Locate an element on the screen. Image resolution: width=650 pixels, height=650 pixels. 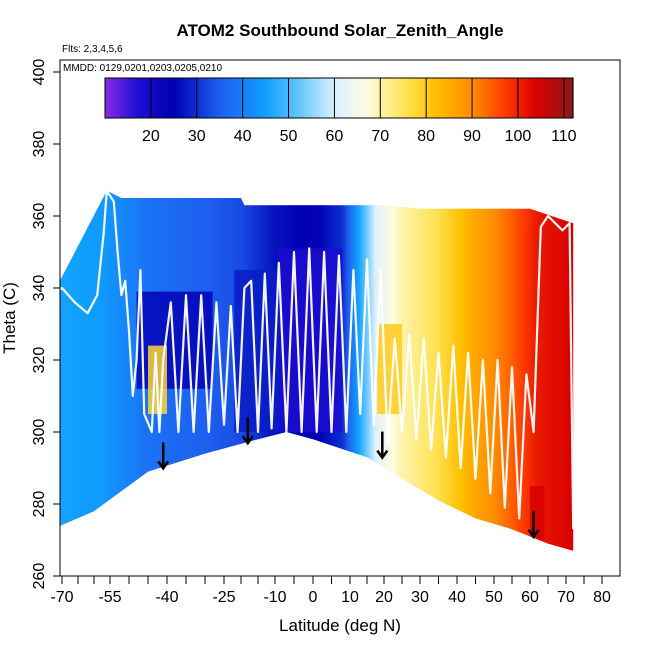
arrow-marker is located at coordinates (533, 524).